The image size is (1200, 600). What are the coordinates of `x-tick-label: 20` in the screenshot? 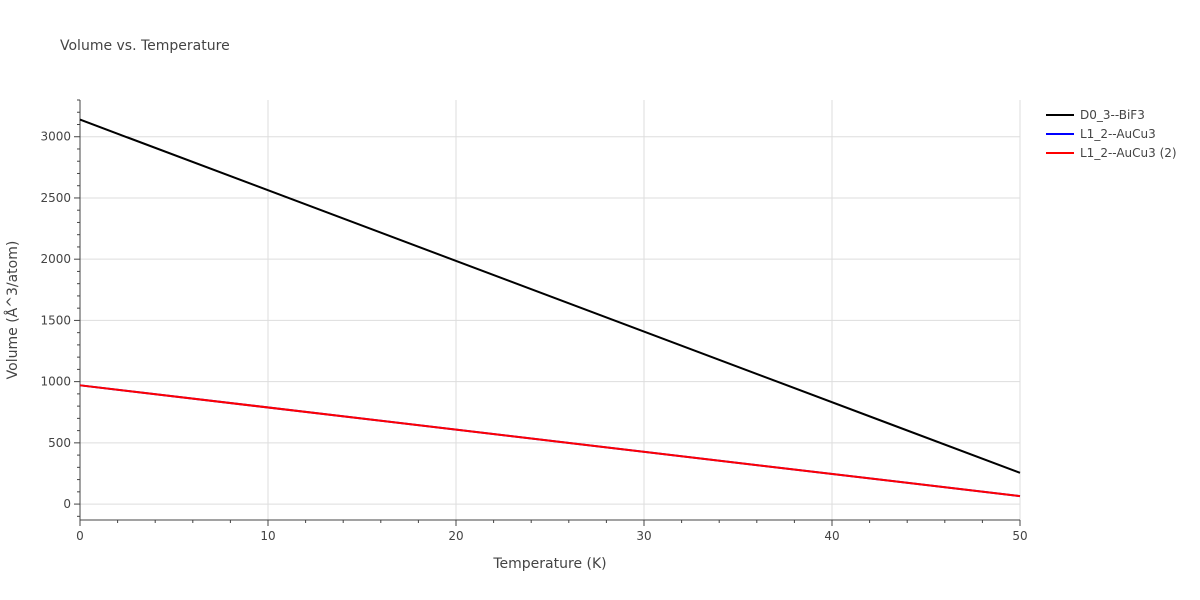 It's located at (455, 536).